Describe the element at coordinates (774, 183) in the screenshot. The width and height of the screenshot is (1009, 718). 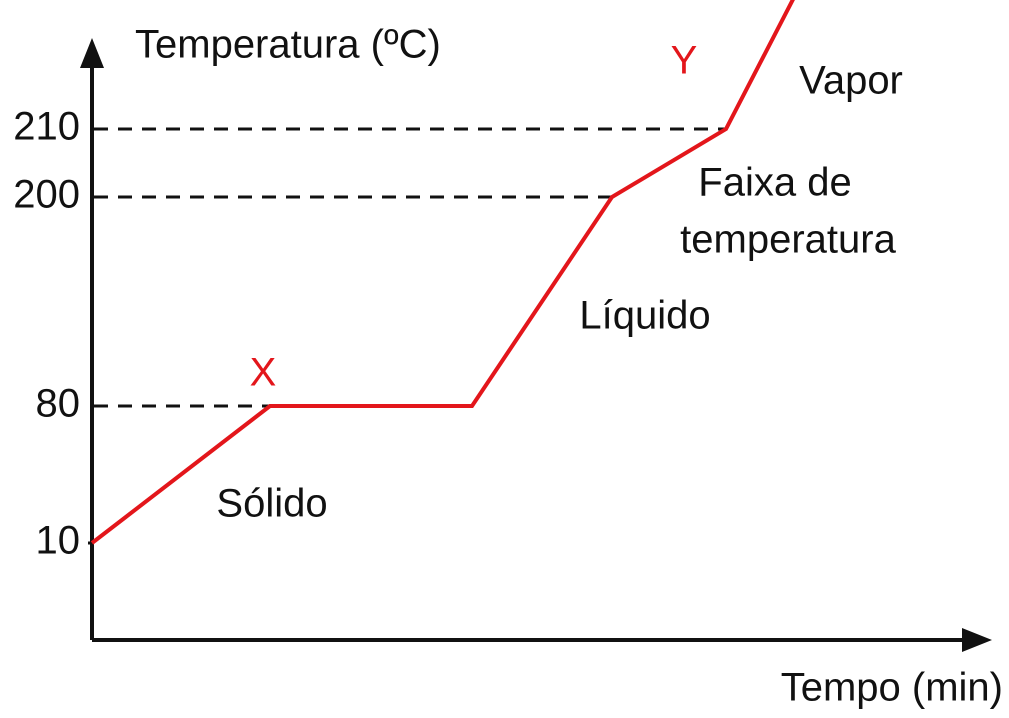
I see `annotation: Faixa de` at that location.